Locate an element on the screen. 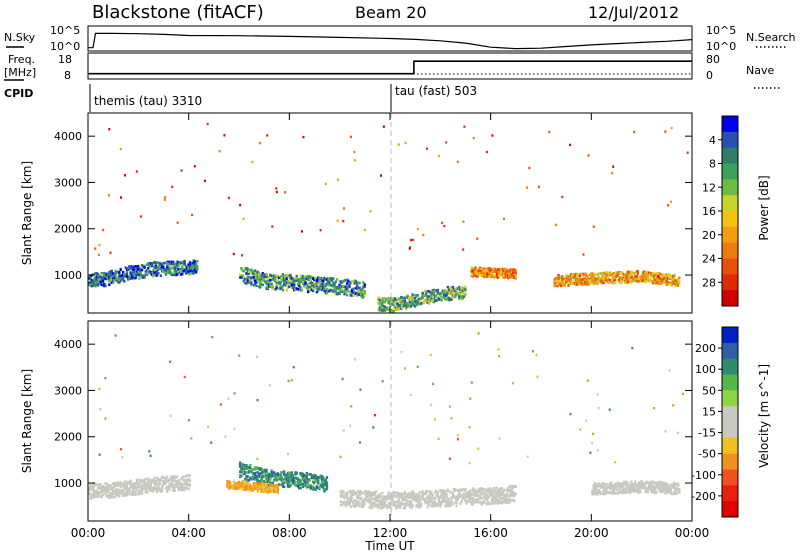 Image resolution: width=800 pixels, height=554 pixels. colorbar-tick-label: 4 is located at coordinates (712, 140).